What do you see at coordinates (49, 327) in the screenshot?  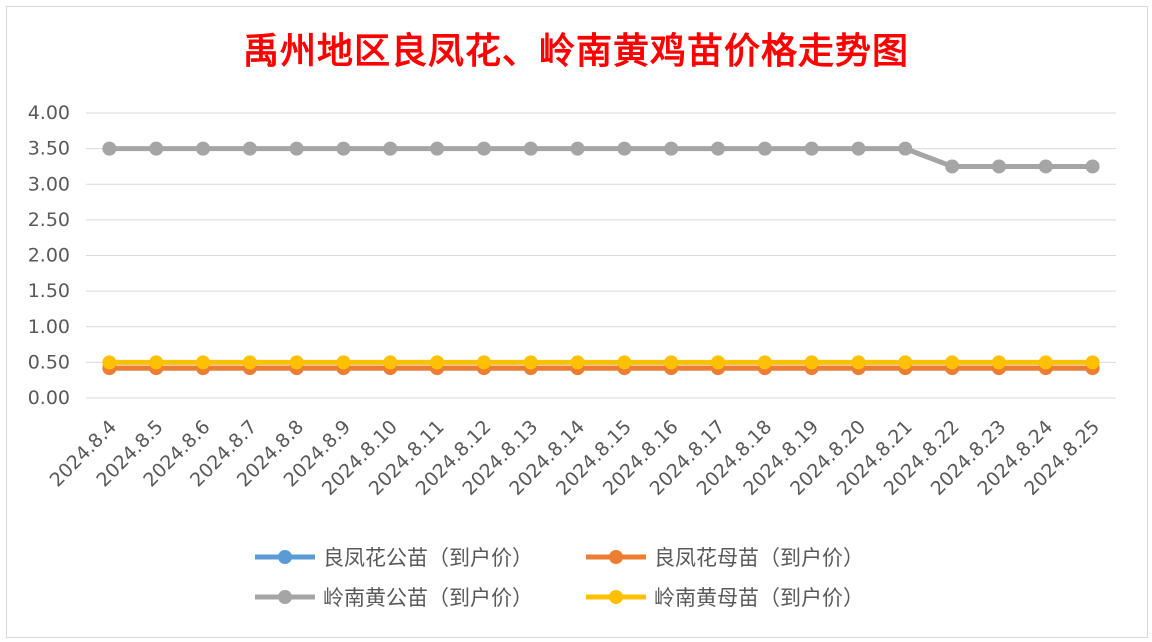 I see `y-tick-label: 1.00` at bounding box center [49, 327].